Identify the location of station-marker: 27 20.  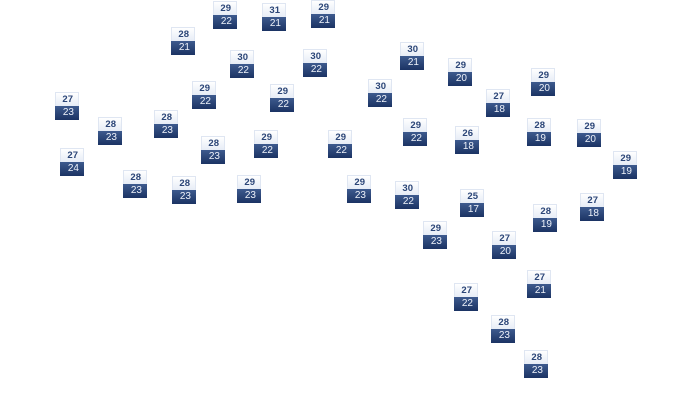
(504, 245).